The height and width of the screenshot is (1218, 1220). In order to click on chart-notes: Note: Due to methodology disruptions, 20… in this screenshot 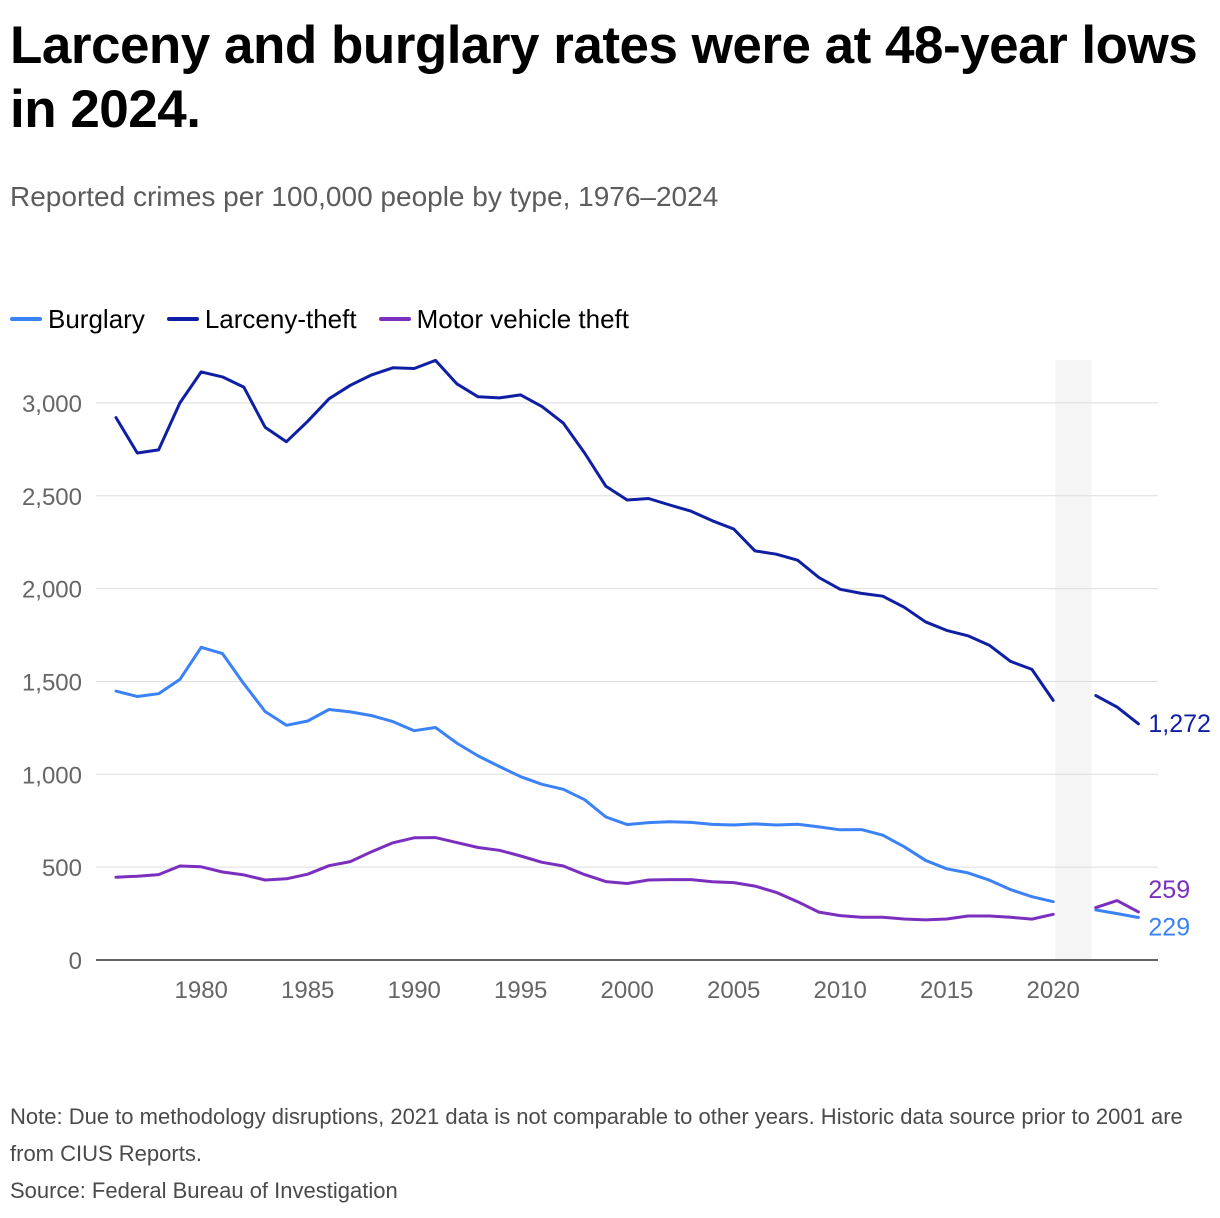, I will do `click(610, 1153)`.